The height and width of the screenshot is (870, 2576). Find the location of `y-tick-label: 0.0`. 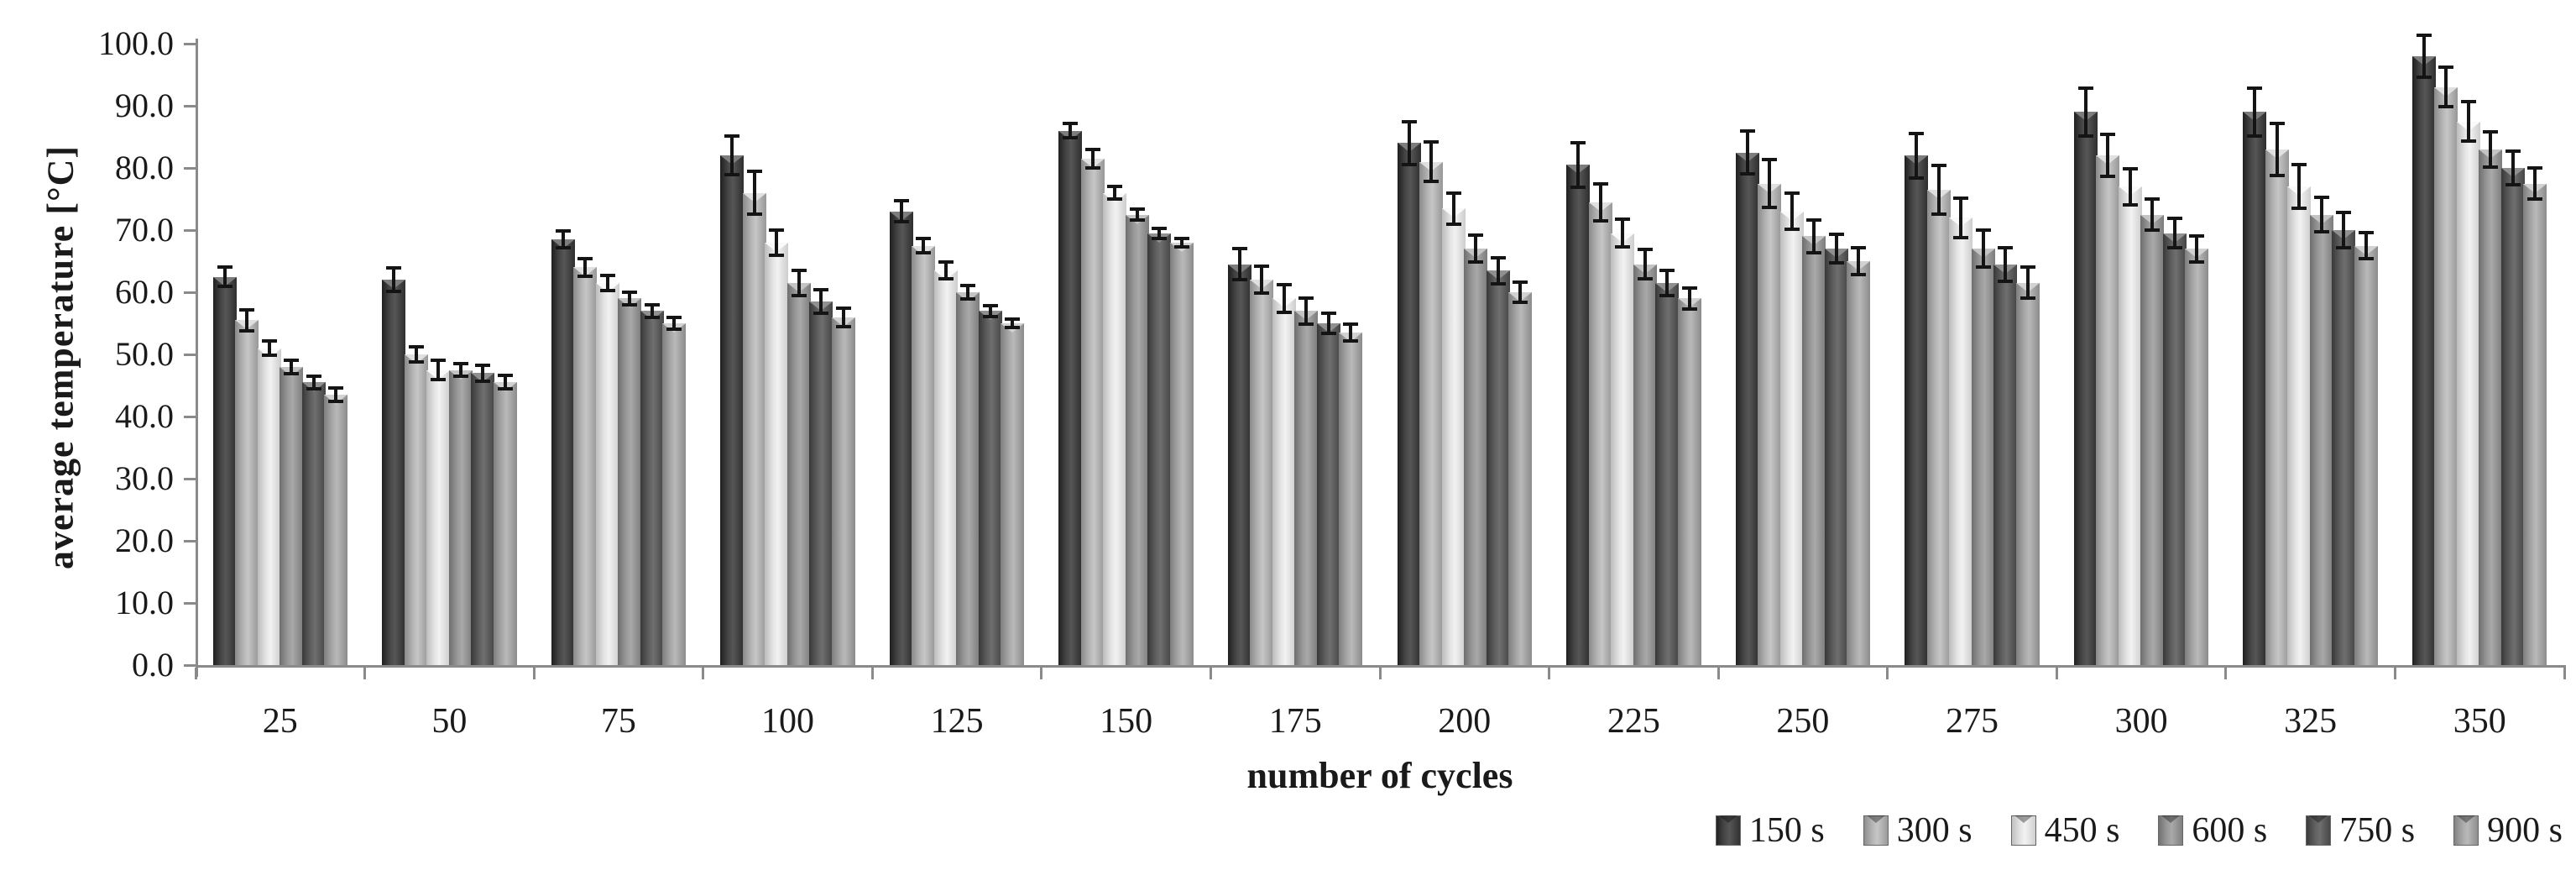

y-tick-label: 0.0 is located at coordinates (153, 665).